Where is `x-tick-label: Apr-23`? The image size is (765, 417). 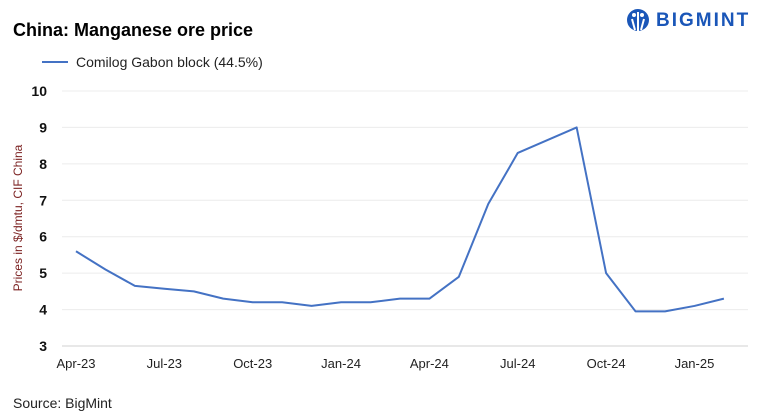 x-tick-label: Apr-23 is located at coordinates (75, 363).